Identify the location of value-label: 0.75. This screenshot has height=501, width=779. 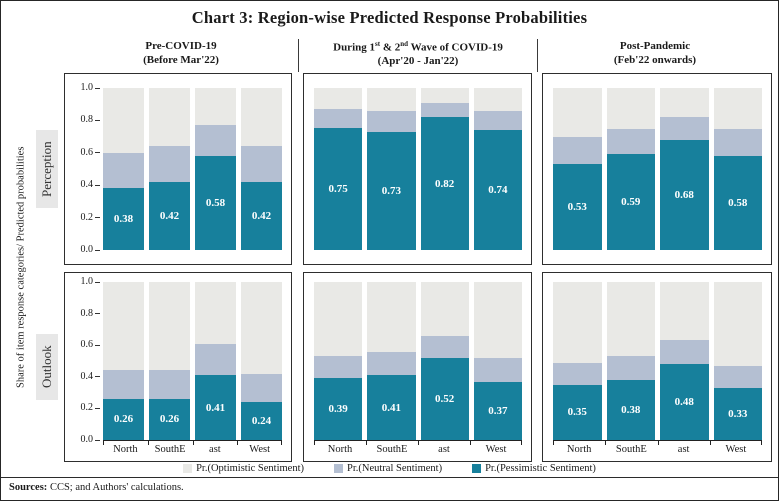
(338, 189).